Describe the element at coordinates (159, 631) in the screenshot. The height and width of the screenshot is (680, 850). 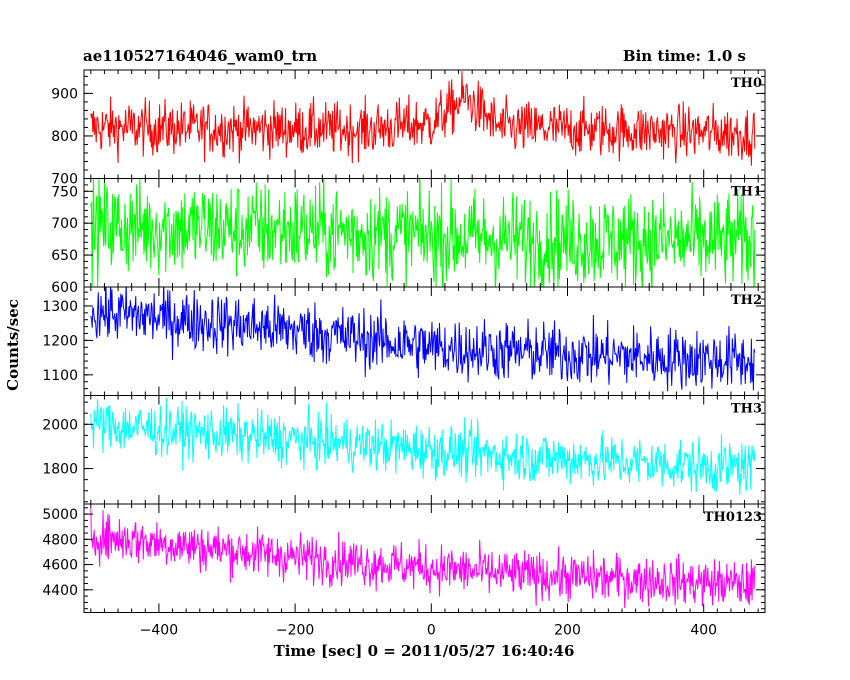
I see `x-tick-label: −400` at that location.